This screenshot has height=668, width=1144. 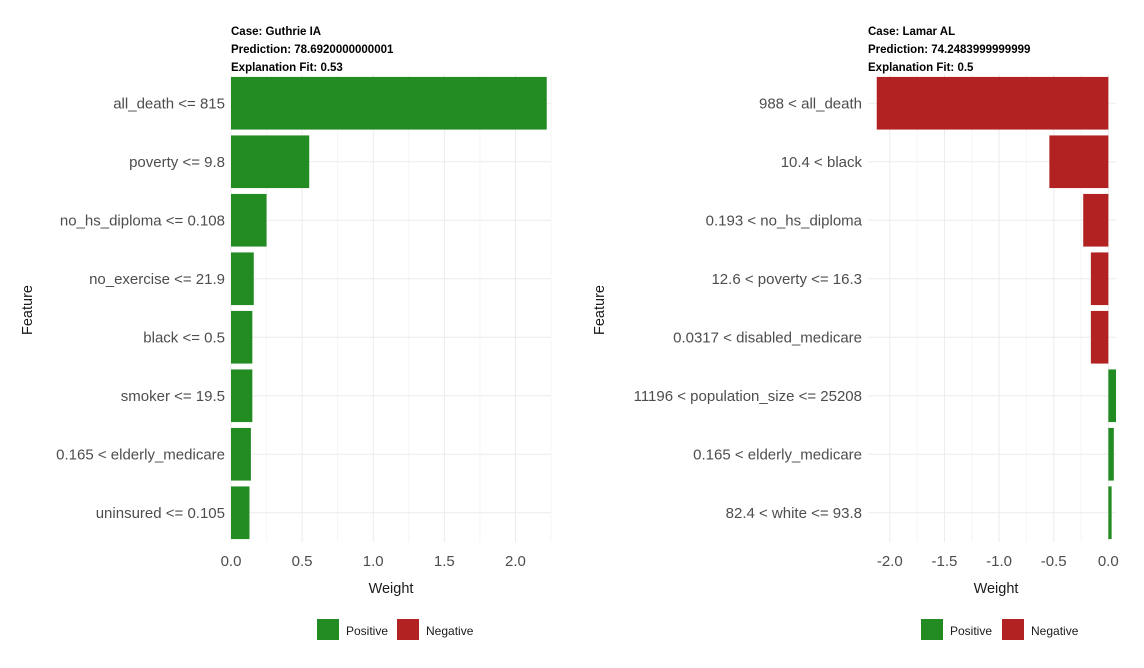 What do you see at coordinates (921, 68) in the screenshot?
I see `panel-2-fit-label: Explanation Fit: 0.5` at bounding box center [921, 68].